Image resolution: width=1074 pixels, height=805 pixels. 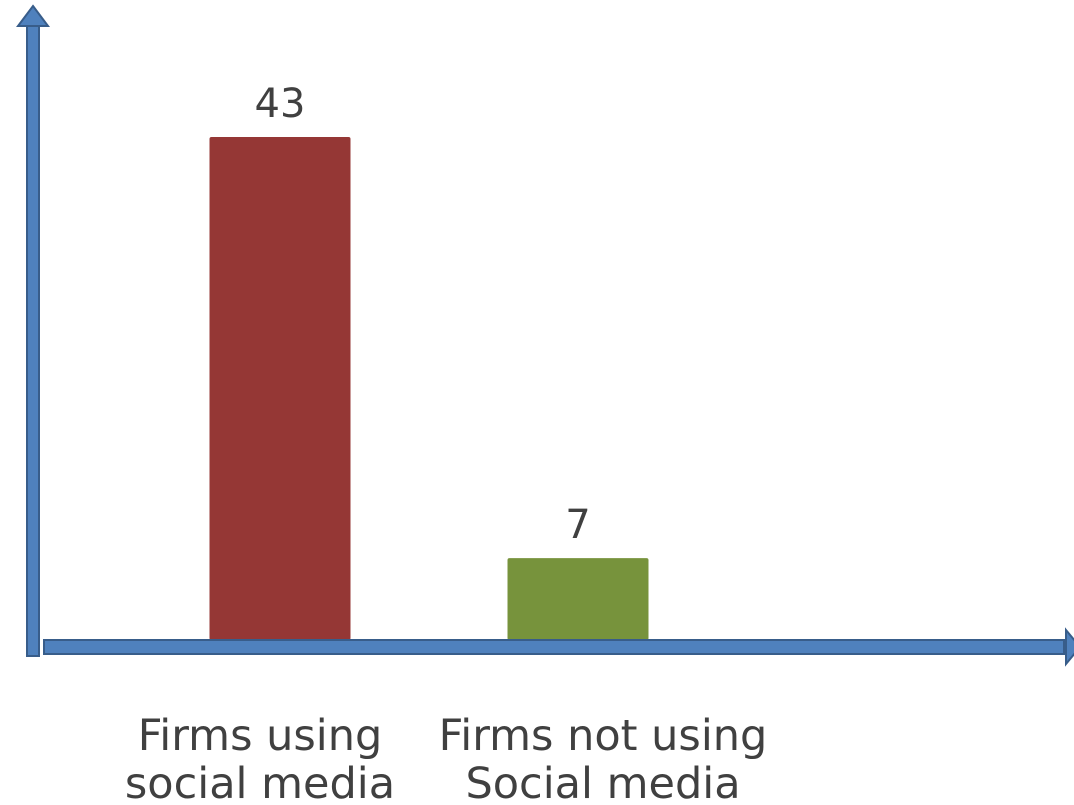 What do you see at coordinates (603, 758) in the screenshot?
I see `x-tick-label: Firms not using Social media` at bounding box center [603, 758].